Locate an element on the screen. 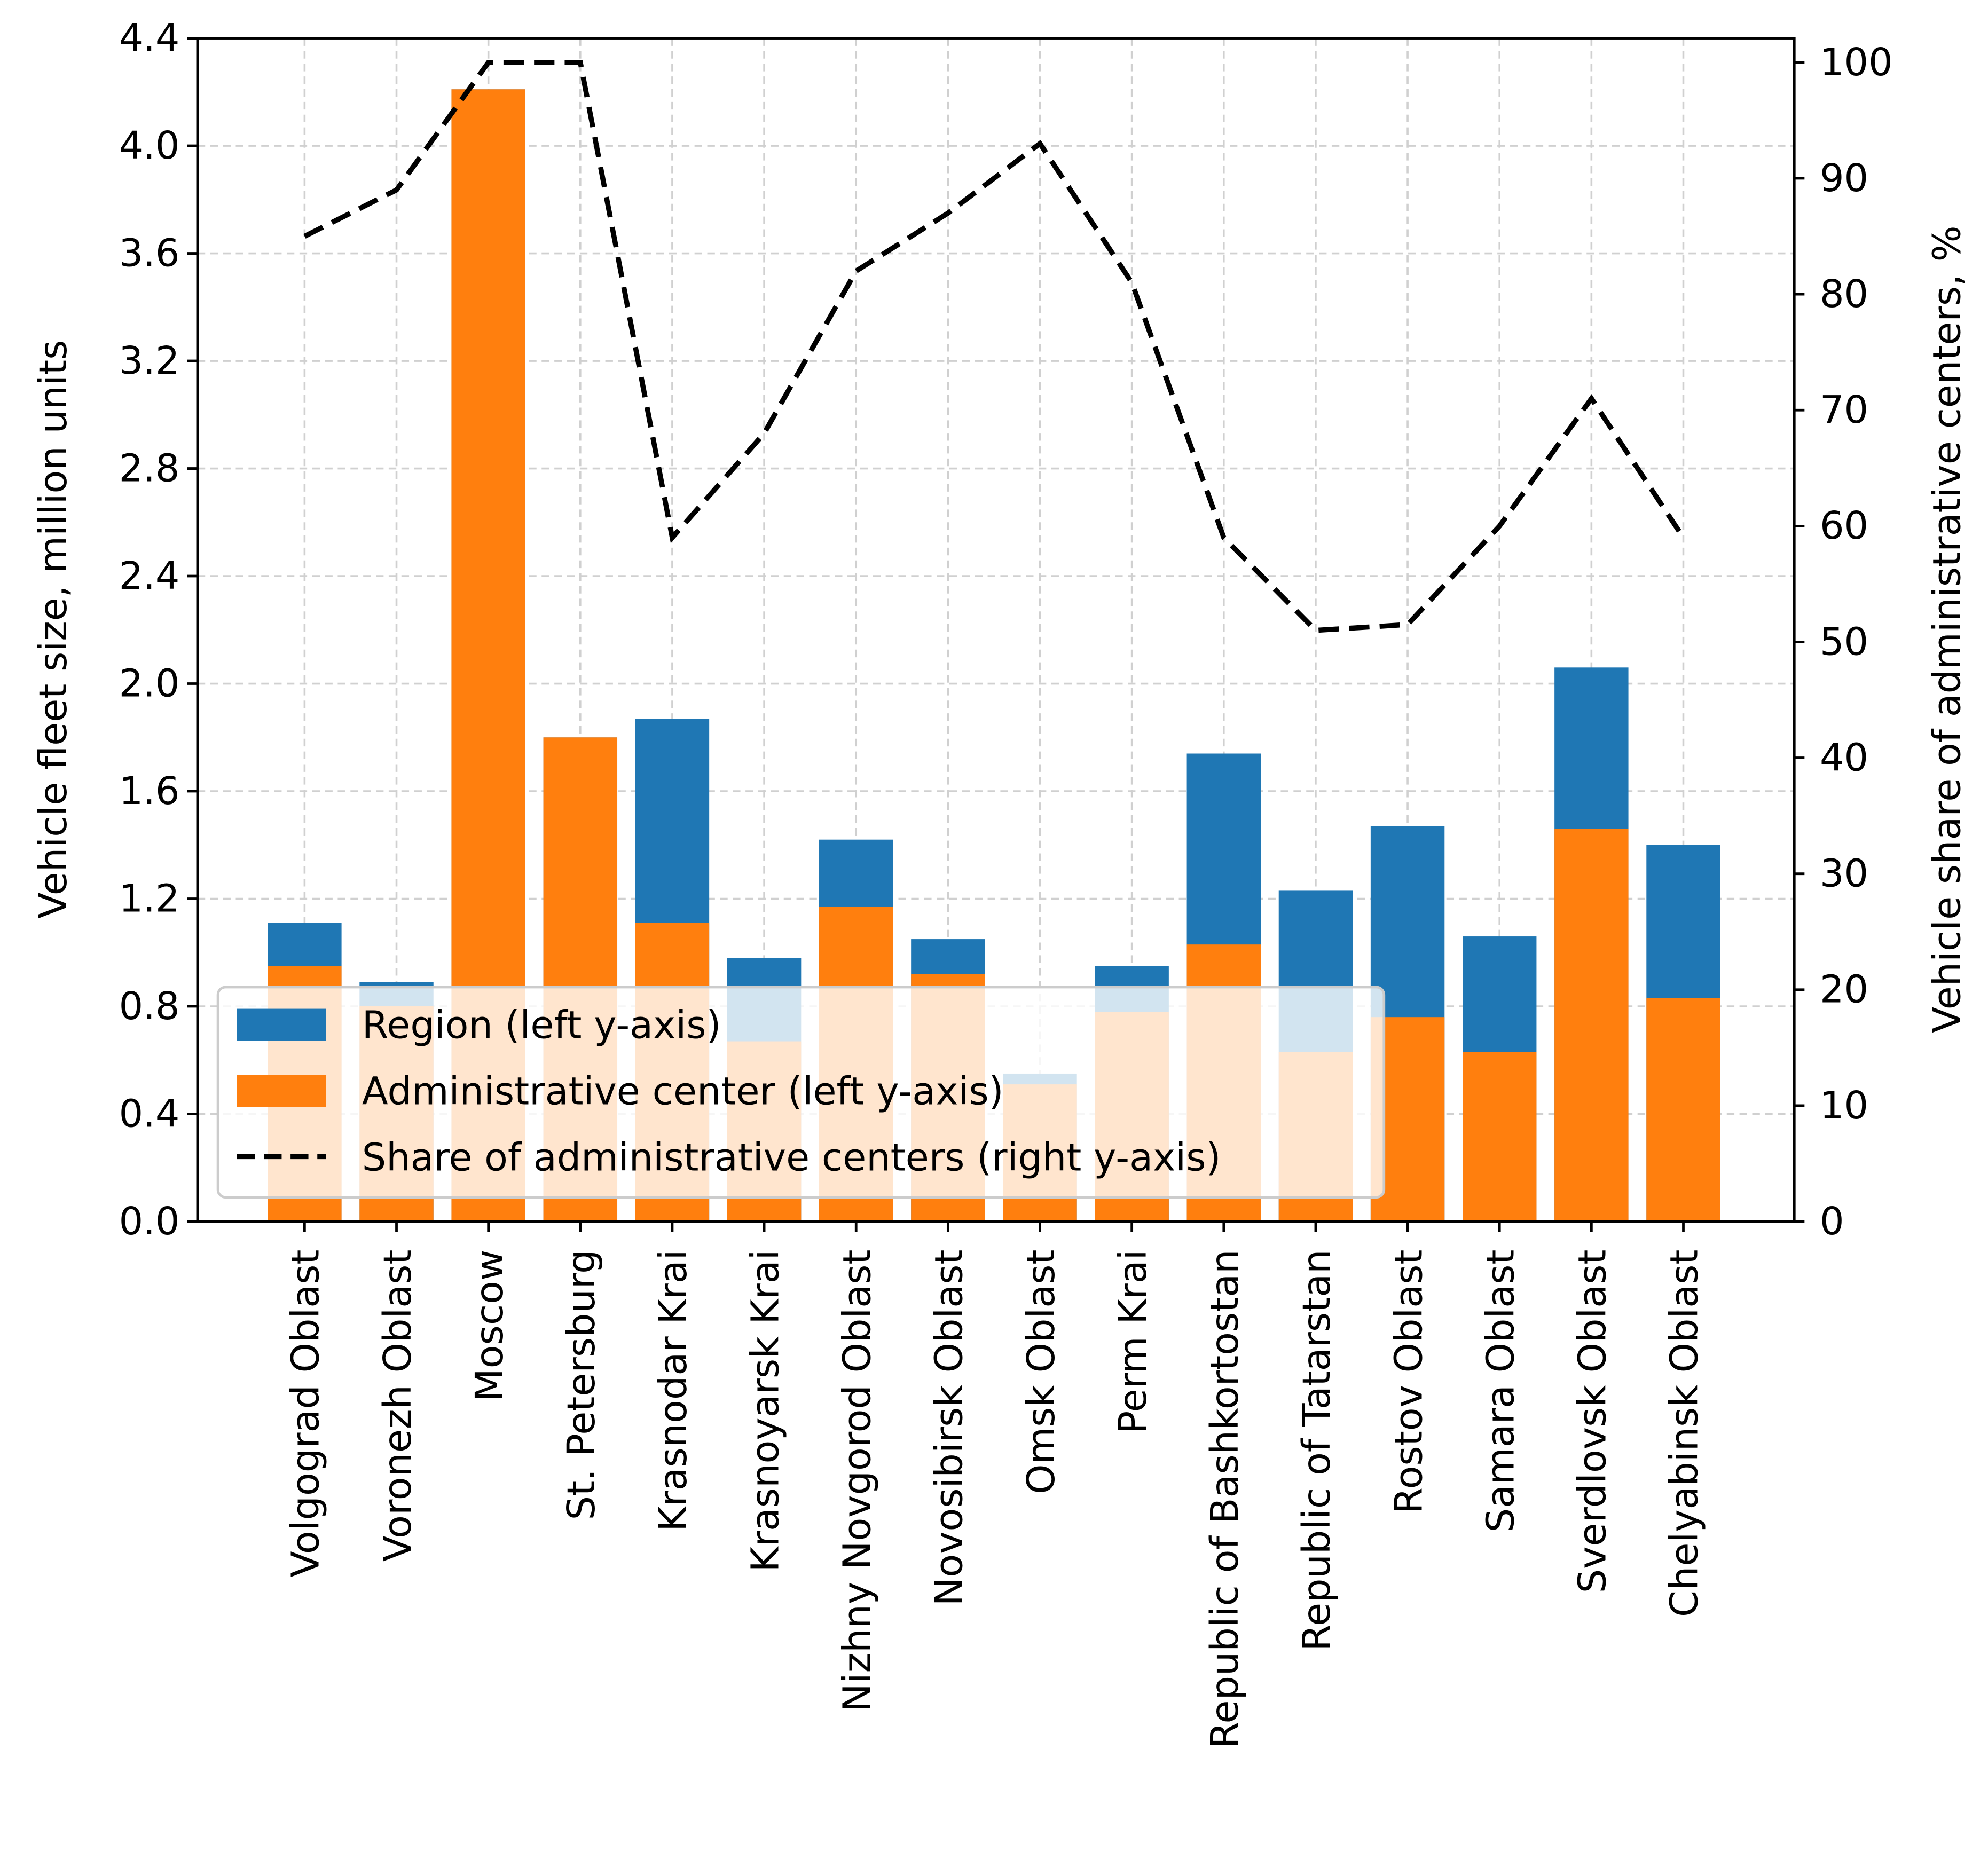 The image size is (1988, 1852). x-tick-label: Republic of Tatarstan is located at coordinates (1316, 1450).